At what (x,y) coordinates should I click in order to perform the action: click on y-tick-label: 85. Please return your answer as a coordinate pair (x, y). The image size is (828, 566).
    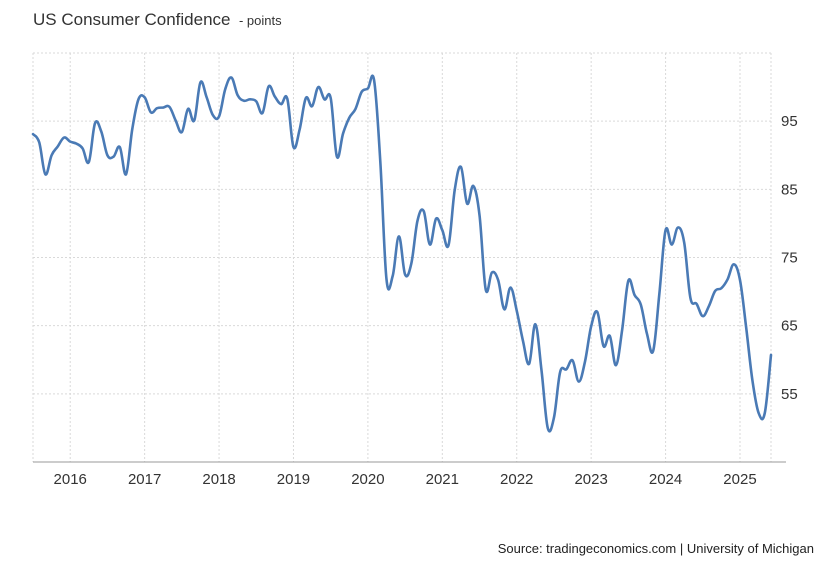
    Looking at the image, I should click on (789, 189).